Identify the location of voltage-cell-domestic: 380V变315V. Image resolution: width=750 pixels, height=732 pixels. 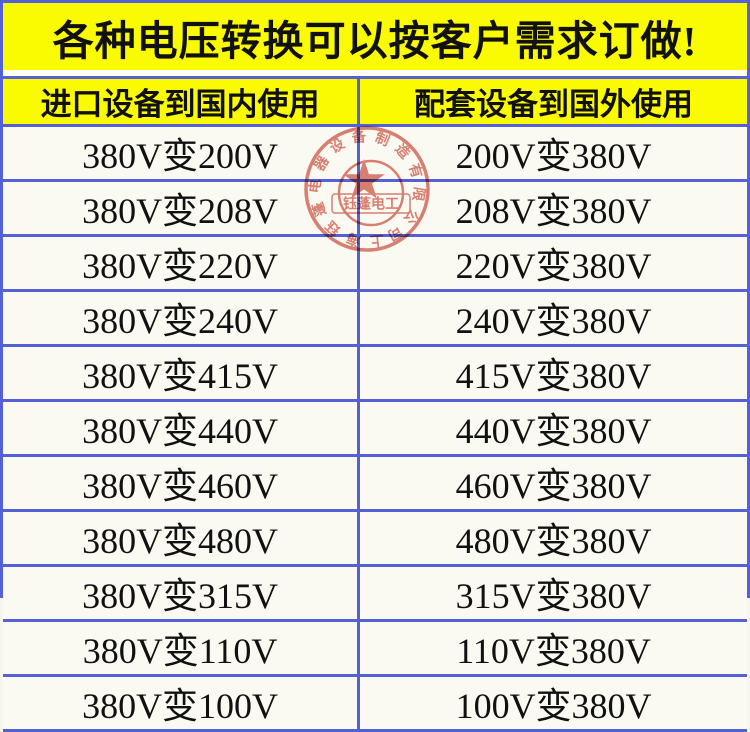
(182, 593).